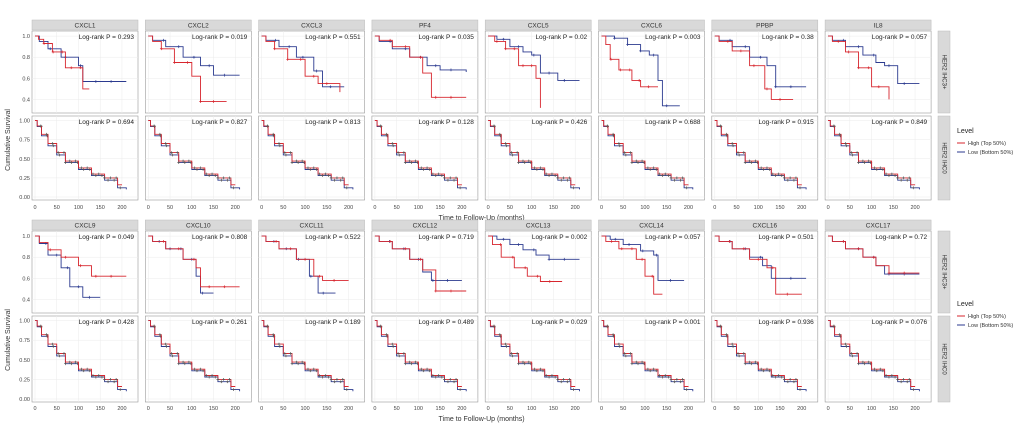 Image resolution: width=1020 pixels, height=426 pixels. Describe the element at coordinates (311, 26) in the screenshot. I see `gene-strip-label: CXCL3` at that location.